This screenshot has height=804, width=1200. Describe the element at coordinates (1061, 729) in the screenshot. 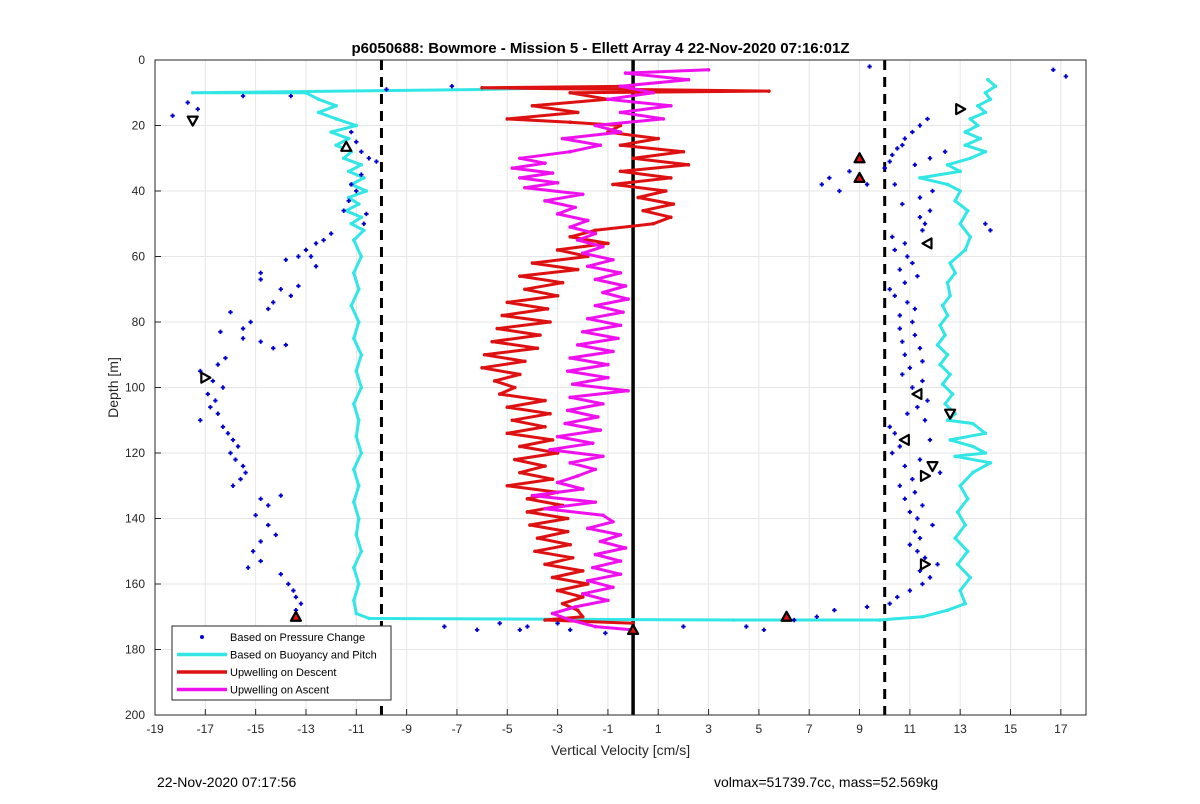

I see `x-tick-label: 17` at that location.